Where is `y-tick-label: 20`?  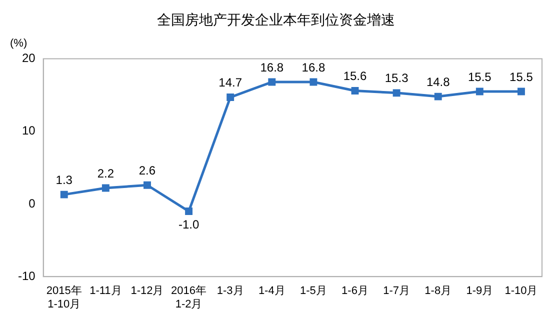
y-tick-label: 20 is located at coordinates (29, 58).